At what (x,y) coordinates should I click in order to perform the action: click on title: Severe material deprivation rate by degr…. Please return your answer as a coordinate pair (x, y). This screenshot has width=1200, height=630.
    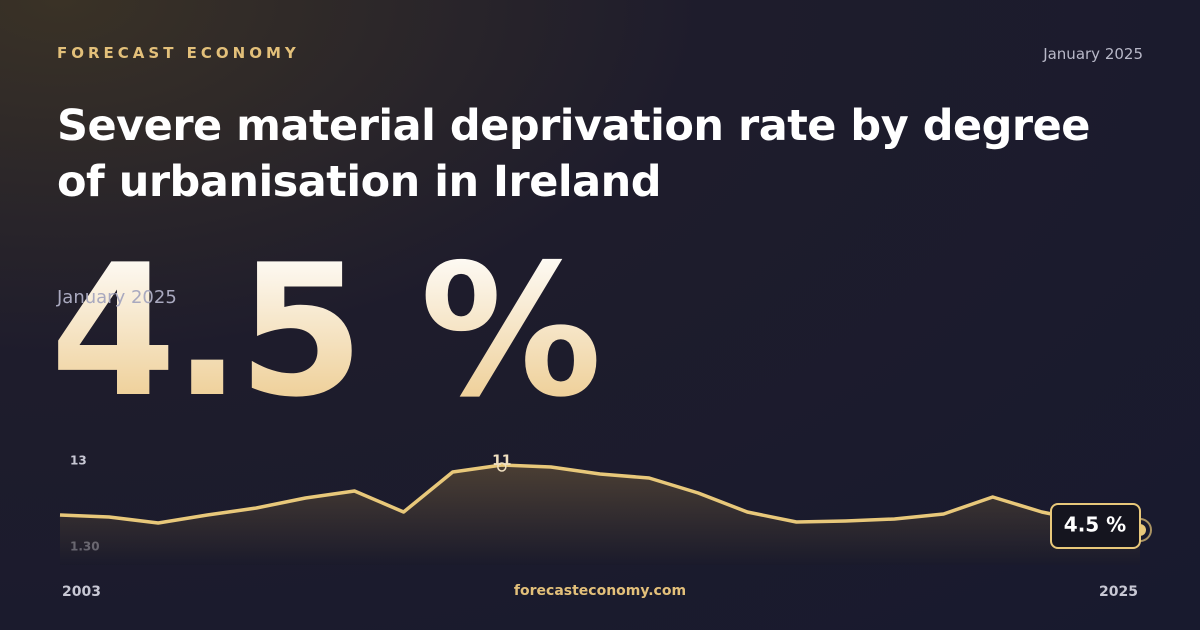
    Looking at the image, I should click on (573, 154).